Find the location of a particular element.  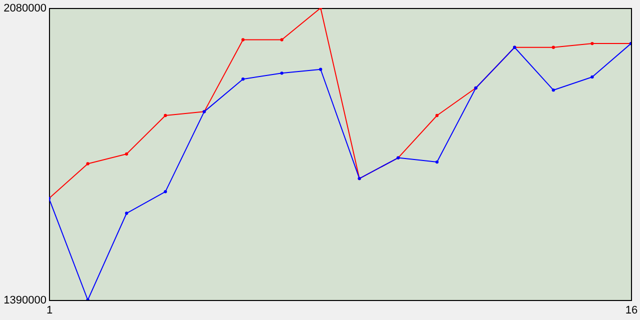

x-tick-label: 16 is located at coordinates (631, 310).